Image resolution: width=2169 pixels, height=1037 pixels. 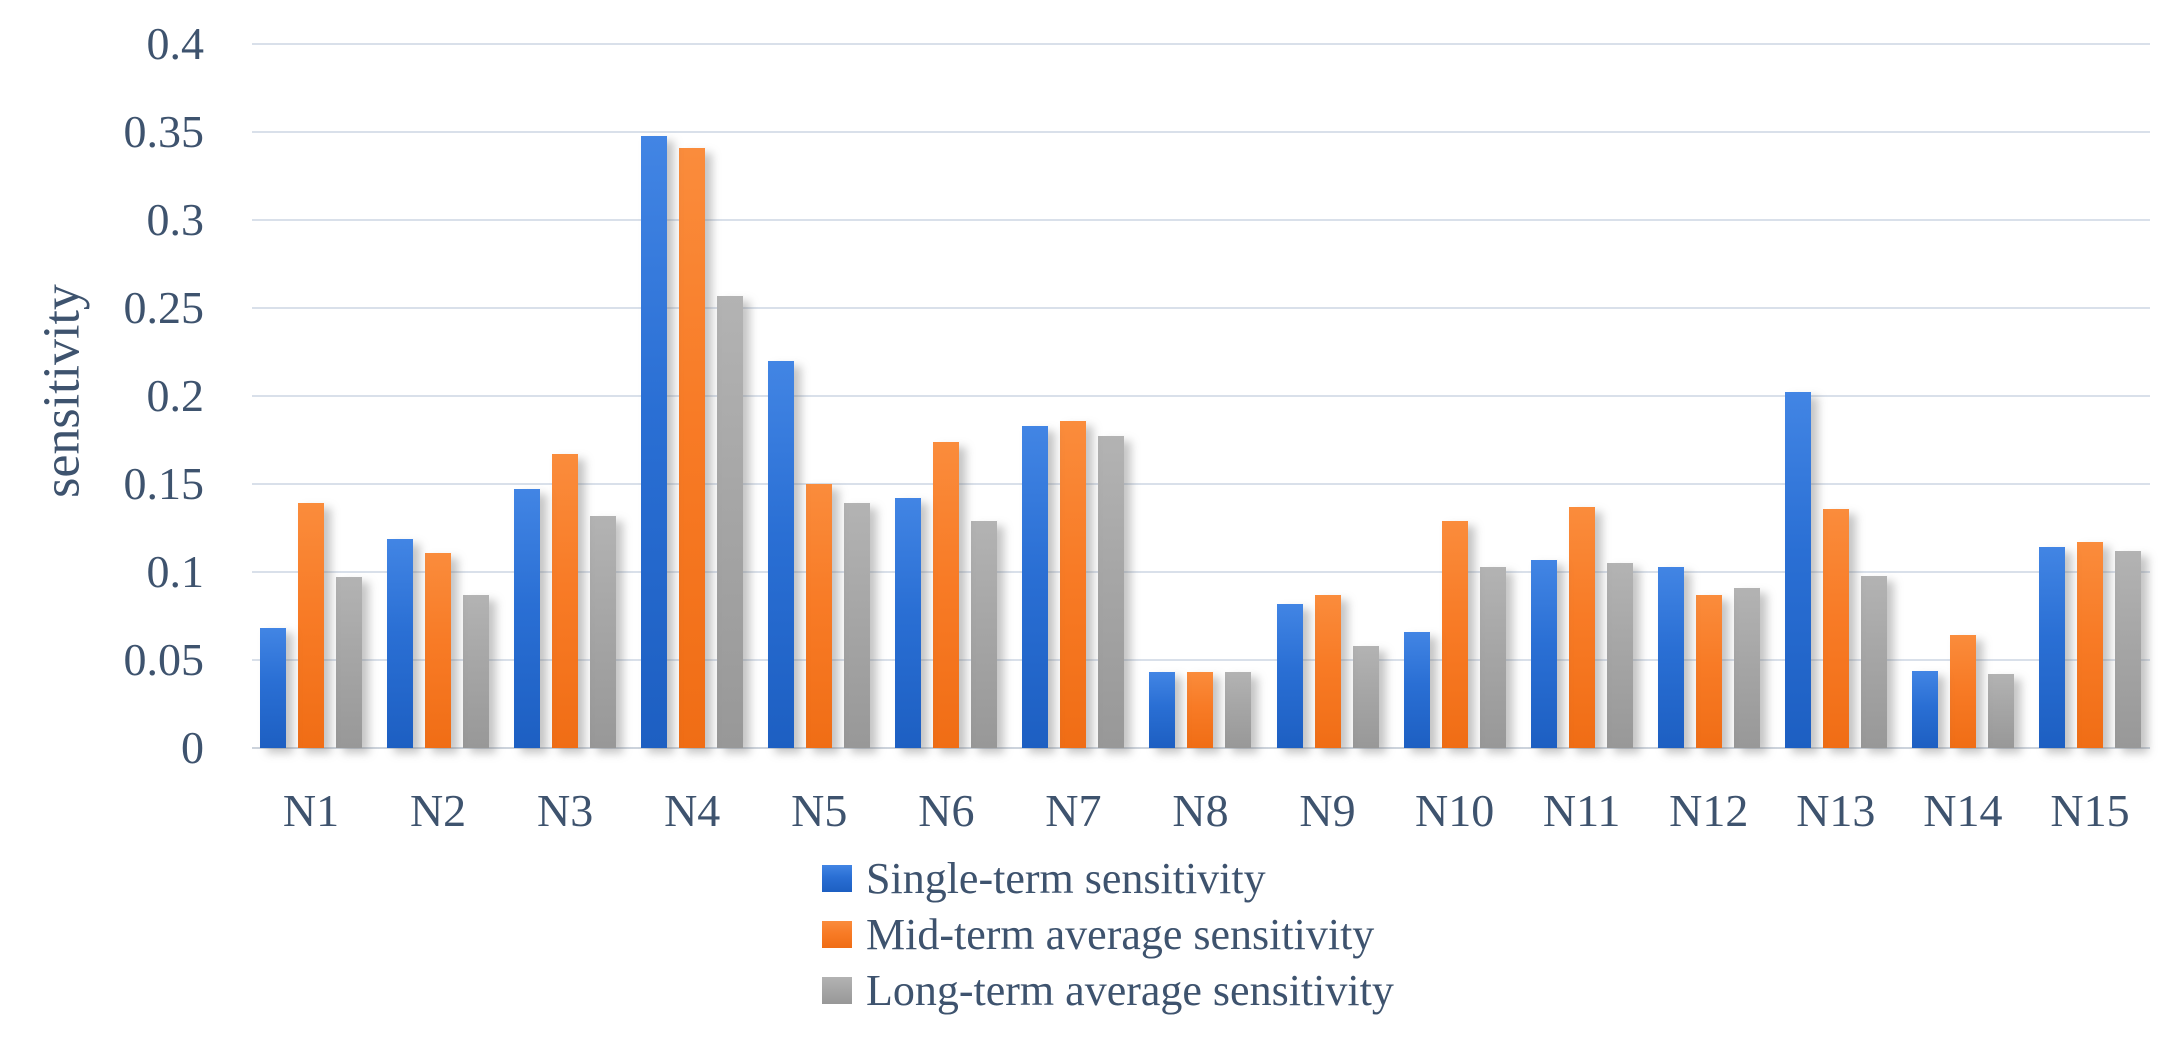 I want to click on x-axis-line, so click(x=1201, y=748).